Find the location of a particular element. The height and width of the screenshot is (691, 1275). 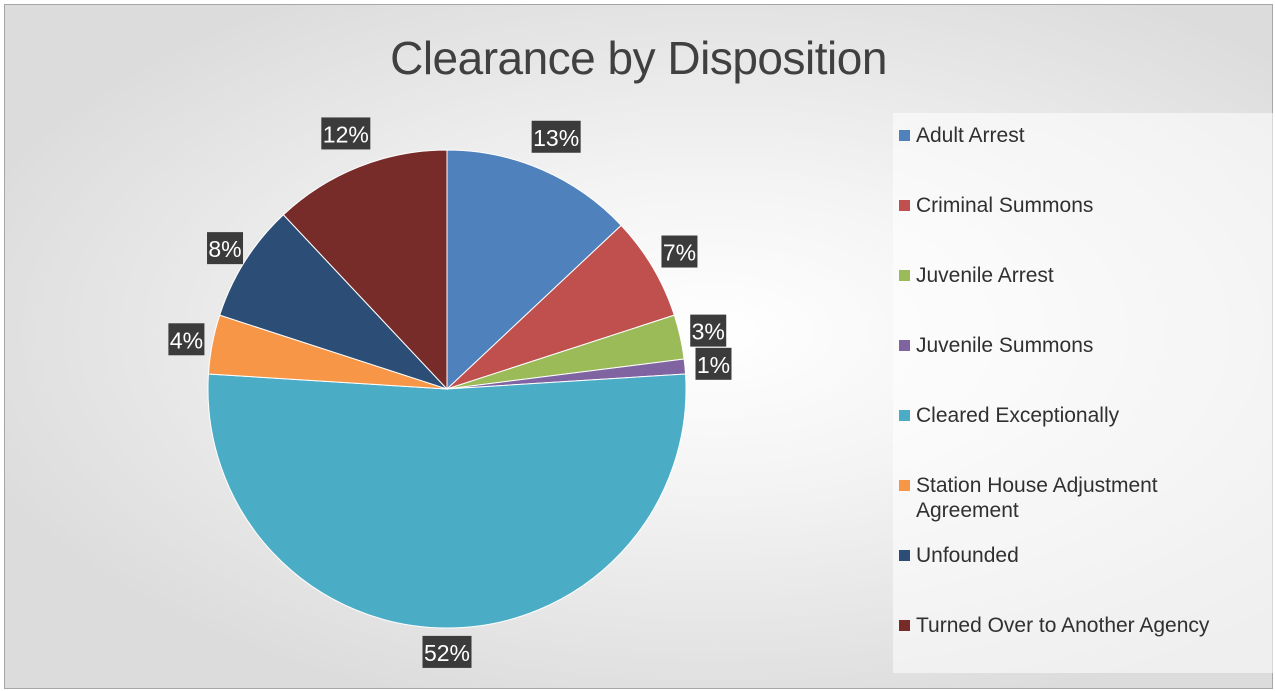

pie-slice-adult-arrest is located at coordinates (534, 270).